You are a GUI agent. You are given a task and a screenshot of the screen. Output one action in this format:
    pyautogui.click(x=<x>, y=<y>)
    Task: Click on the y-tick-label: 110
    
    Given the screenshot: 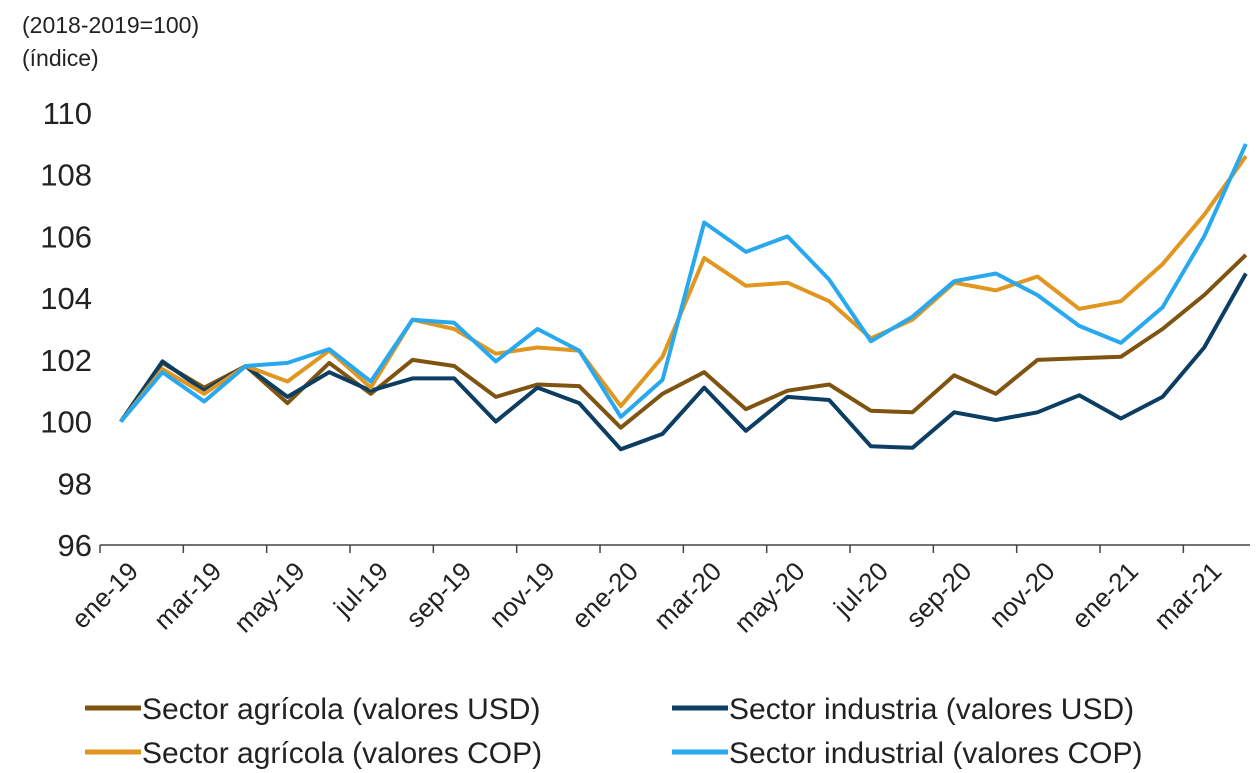 What is the action you would take?
    pyautogui.click(x=67, y=113)
    